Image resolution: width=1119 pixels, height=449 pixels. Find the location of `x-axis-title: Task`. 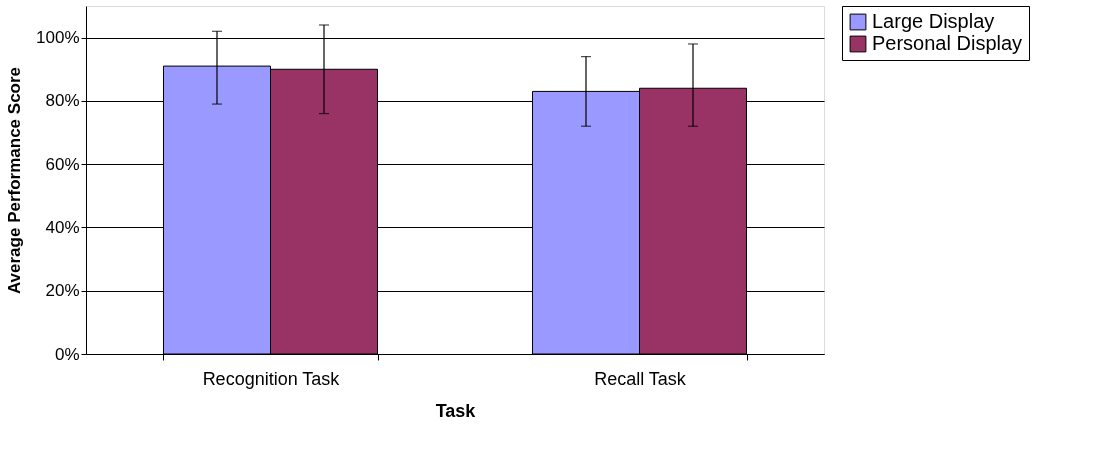

x-axis-title: Task is located at coordinates (456, 410).